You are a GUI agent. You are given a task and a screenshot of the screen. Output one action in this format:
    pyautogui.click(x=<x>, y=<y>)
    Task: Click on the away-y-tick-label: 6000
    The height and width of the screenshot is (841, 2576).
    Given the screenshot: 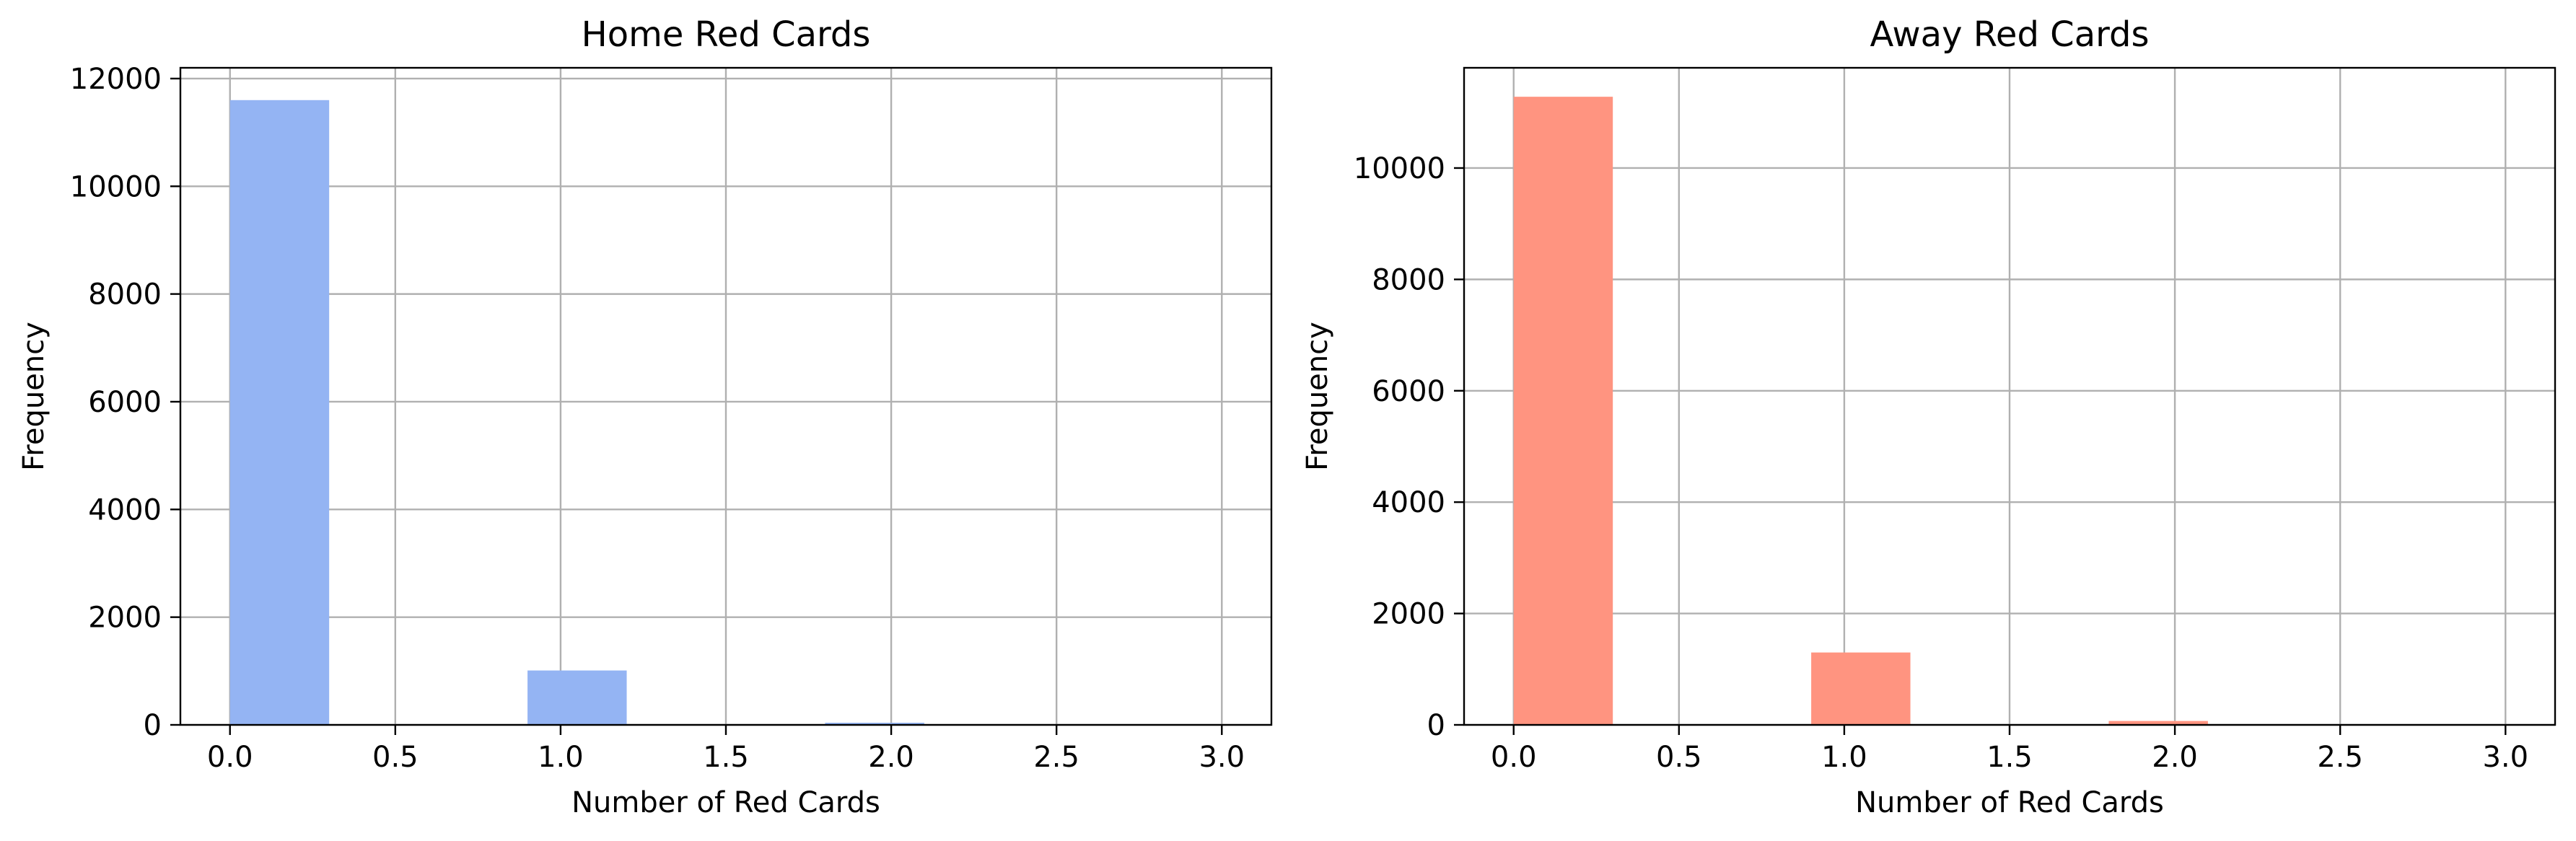 What is the action you would take?
    pyautogui.click(x=1408, y=391)
    